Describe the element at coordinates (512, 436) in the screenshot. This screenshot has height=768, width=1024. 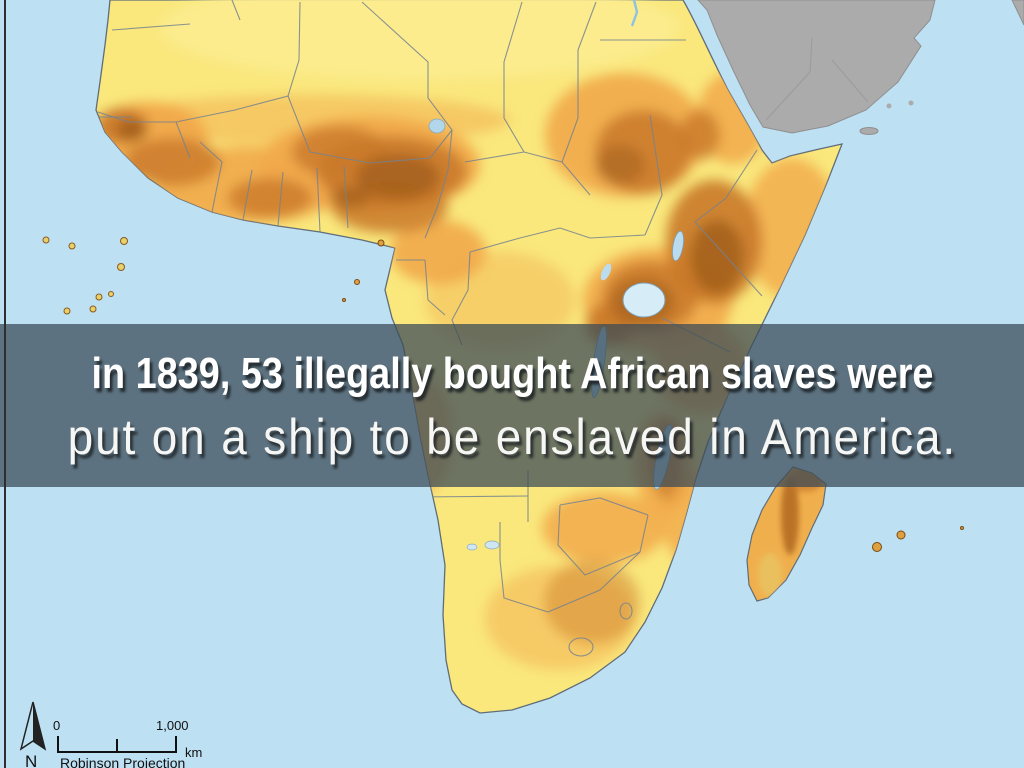
I see `caption-line-2: put on a ship to be enslaved in America.` at that location.